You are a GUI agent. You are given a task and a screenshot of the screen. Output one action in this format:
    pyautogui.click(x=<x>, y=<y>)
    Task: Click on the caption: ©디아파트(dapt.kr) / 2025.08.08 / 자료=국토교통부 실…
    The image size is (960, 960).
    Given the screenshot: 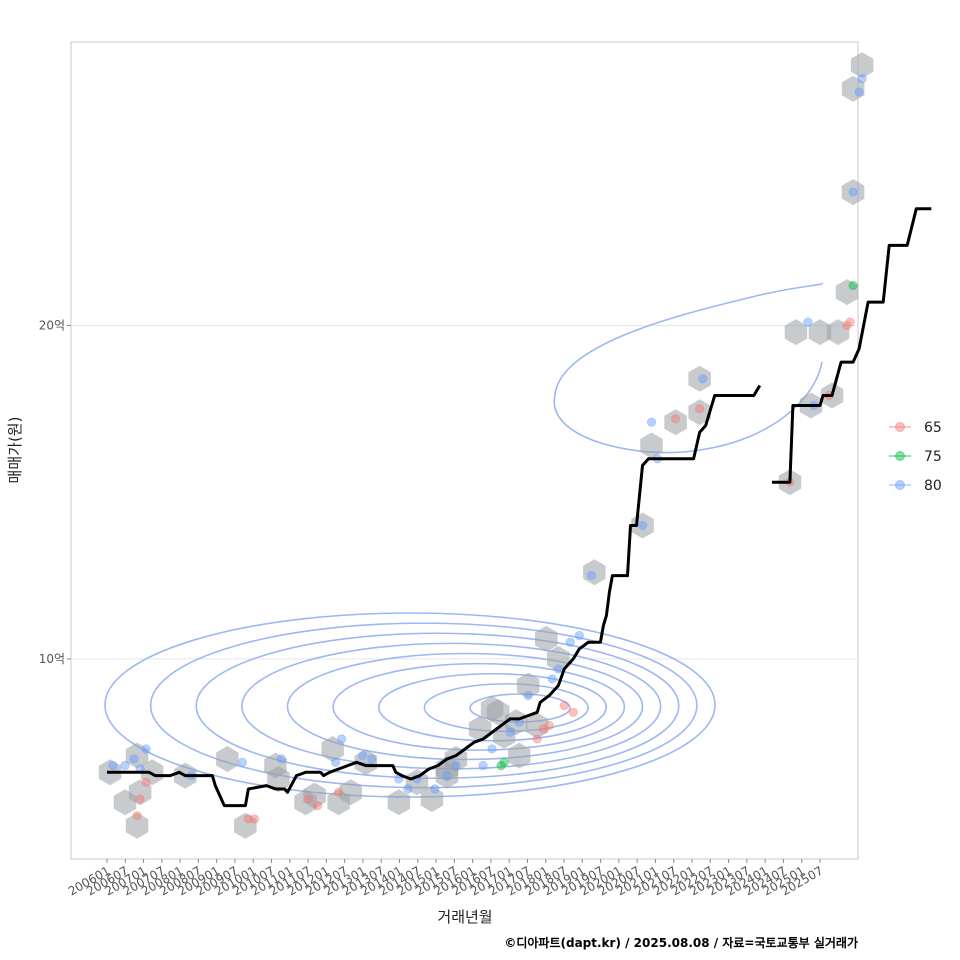 What is the action you would take?
    pyautogui.click(x=681, y=942)
    